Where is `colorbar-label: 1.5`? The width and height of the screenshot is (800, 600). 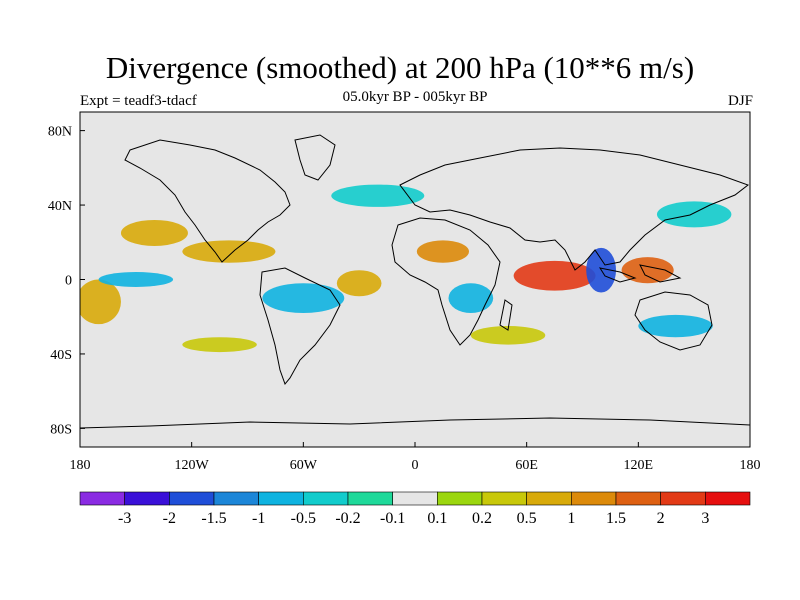
colorbar-label: 1.5 is located at coordinates (616, 518).